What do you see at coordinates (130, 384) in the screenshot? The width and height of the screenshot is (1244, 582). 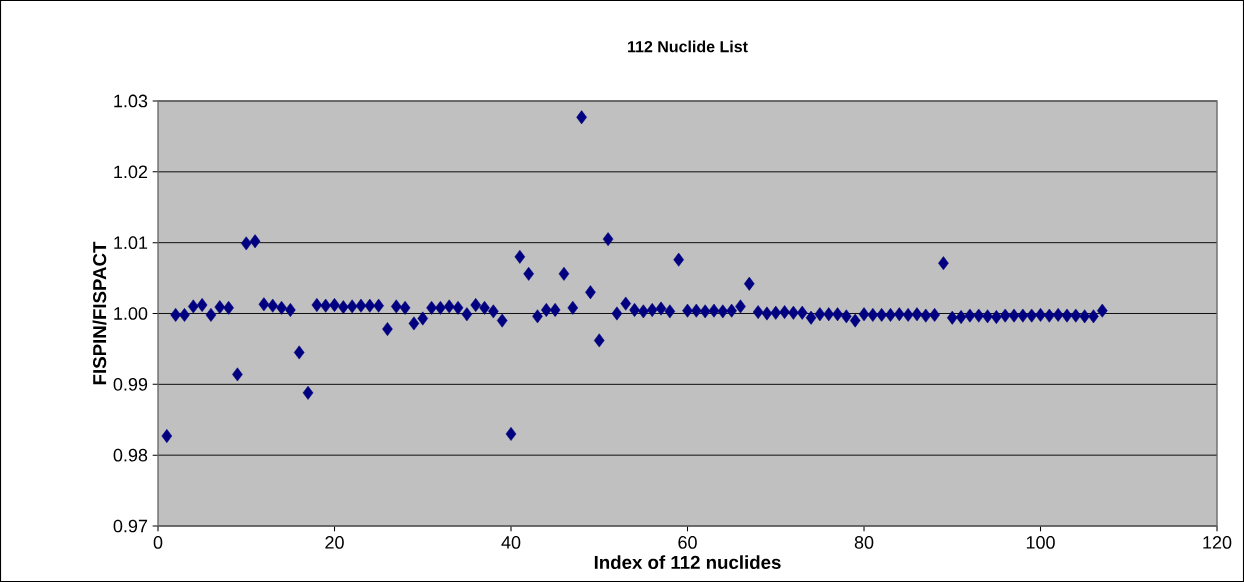 I see `y-tick-label: 0.99` at bounding box center [130, 384].